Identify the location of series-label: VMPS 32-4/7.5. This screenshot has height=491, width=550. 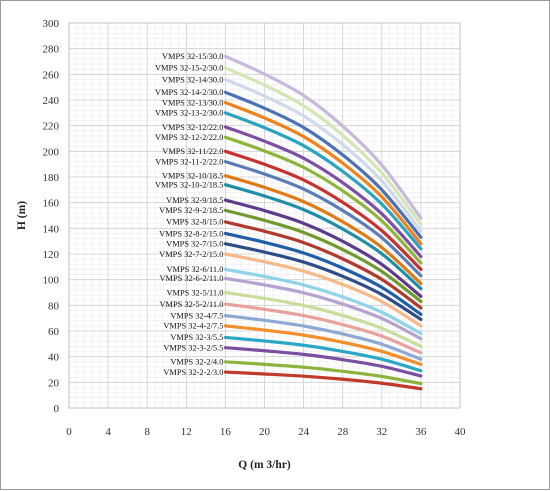
(196, 315).